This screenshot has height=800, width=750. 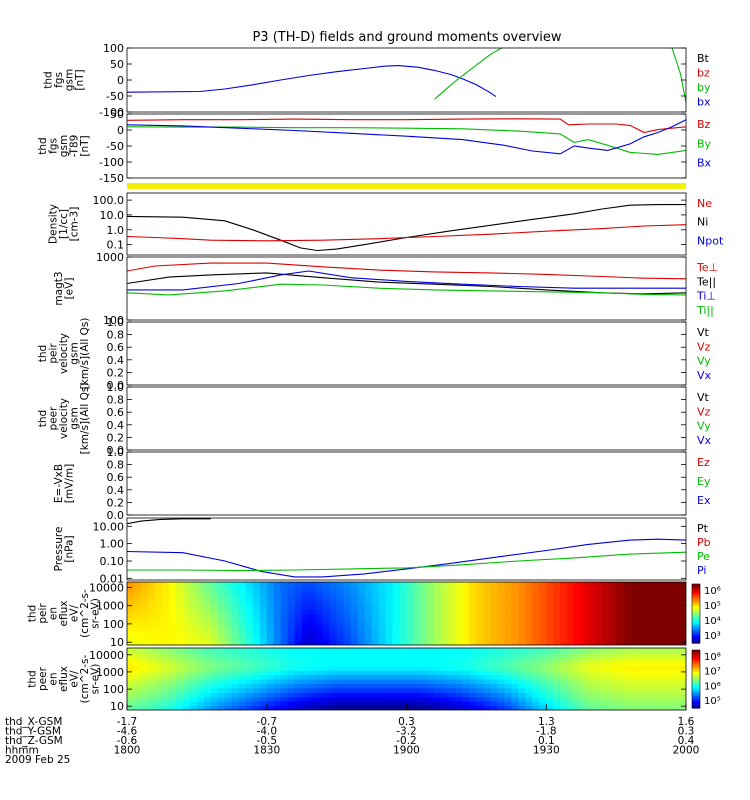 I want to click on time-axis-value: 1.3, so click(x=546, y=722).